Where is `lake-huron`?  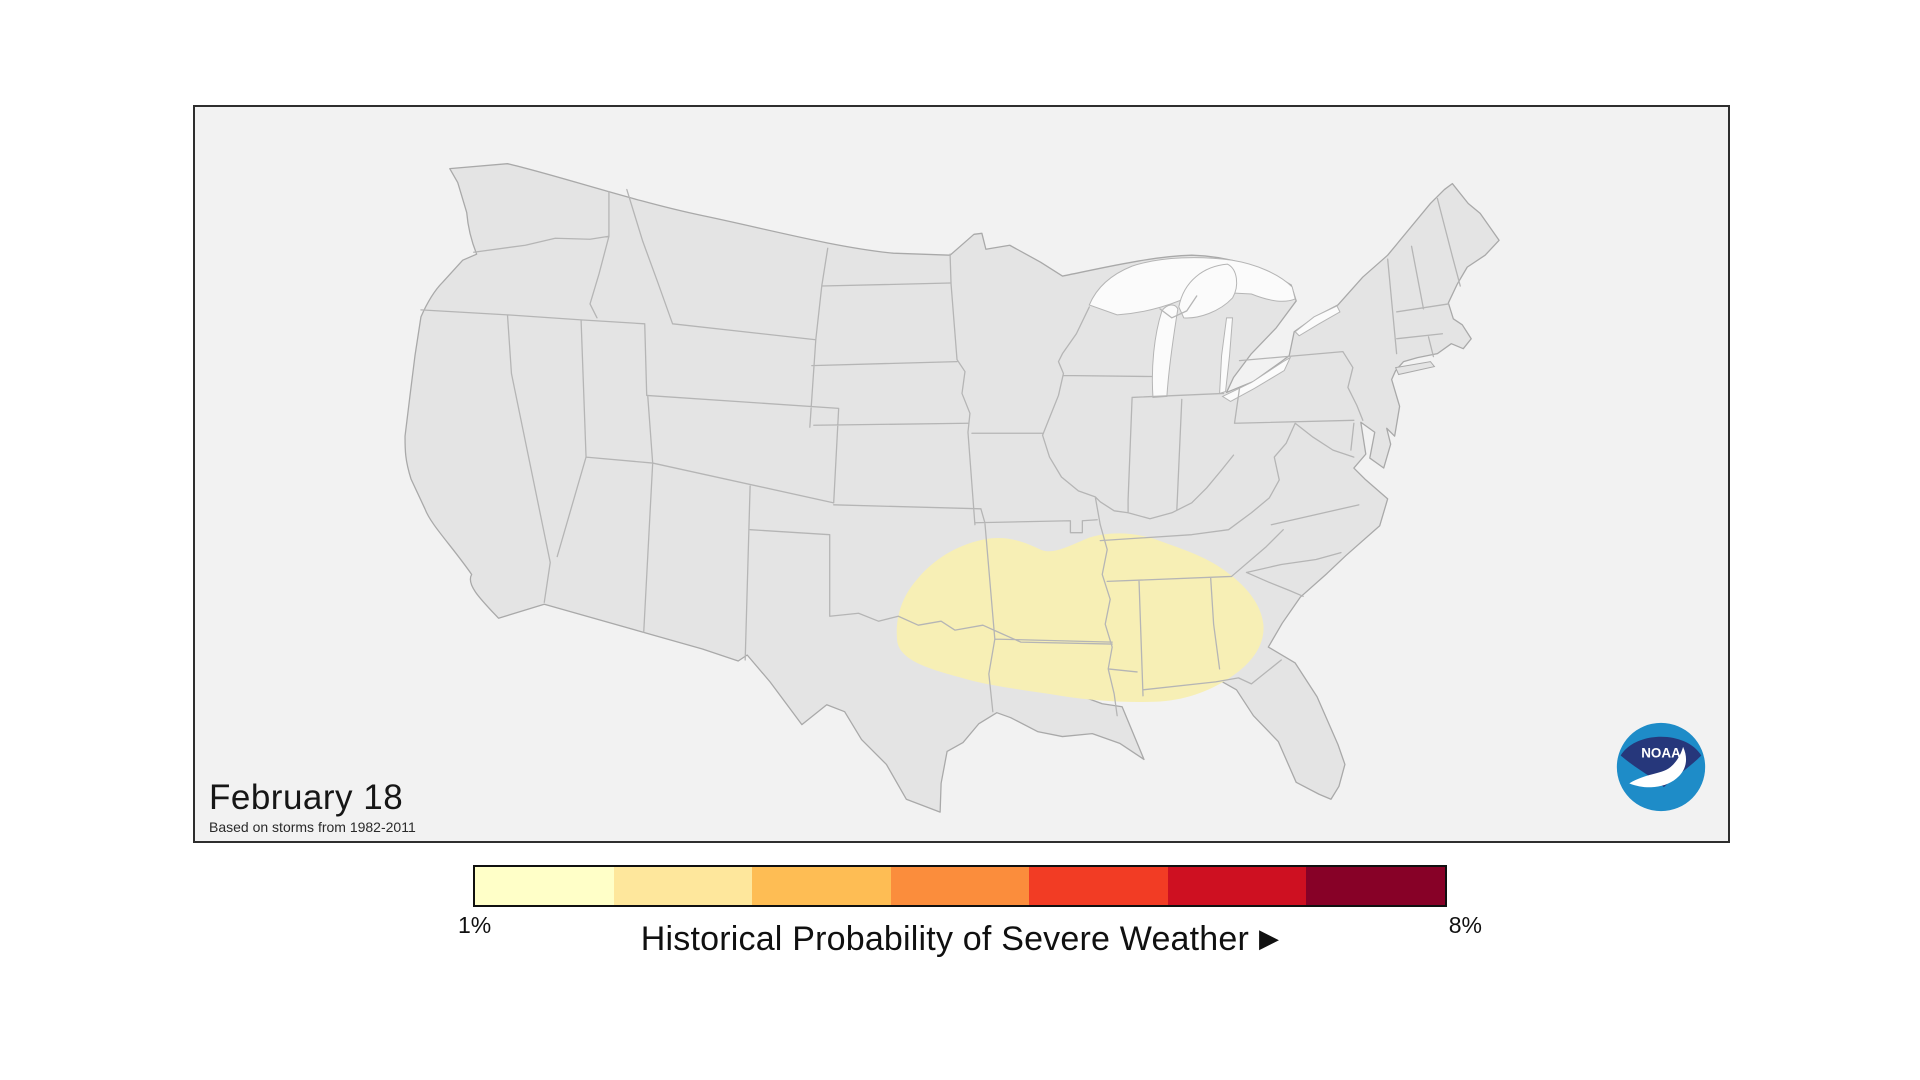 lake-huron is located at coordinates (1208, 291).